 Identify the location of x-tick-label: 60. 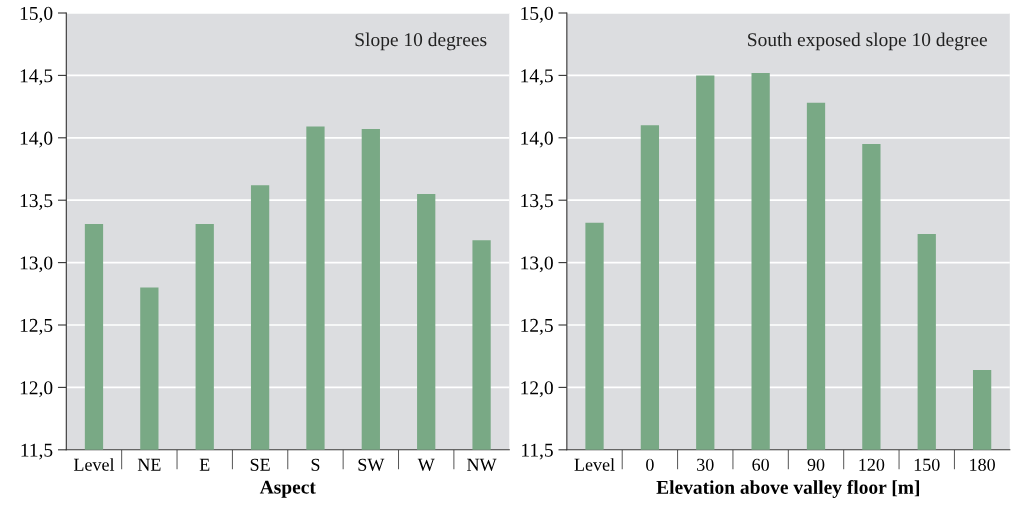
(760, 464).